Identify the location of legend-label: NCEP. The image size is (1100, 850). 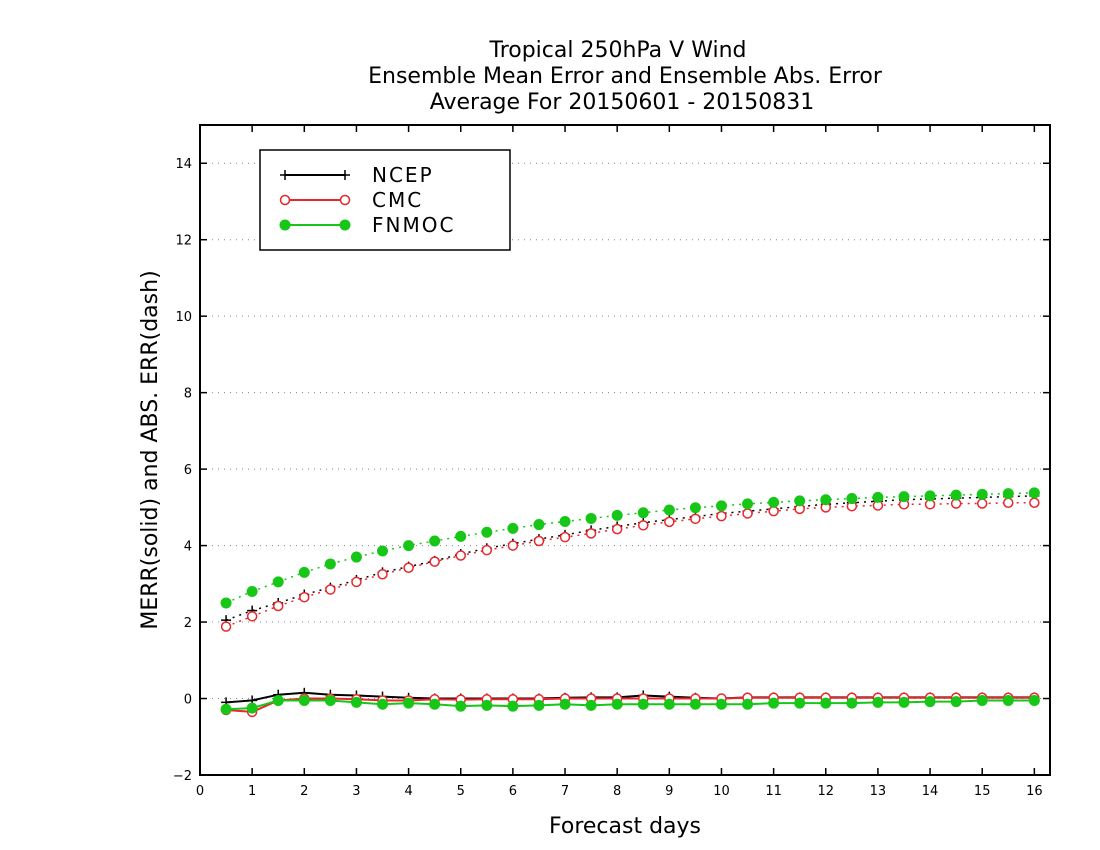
(403, 175).